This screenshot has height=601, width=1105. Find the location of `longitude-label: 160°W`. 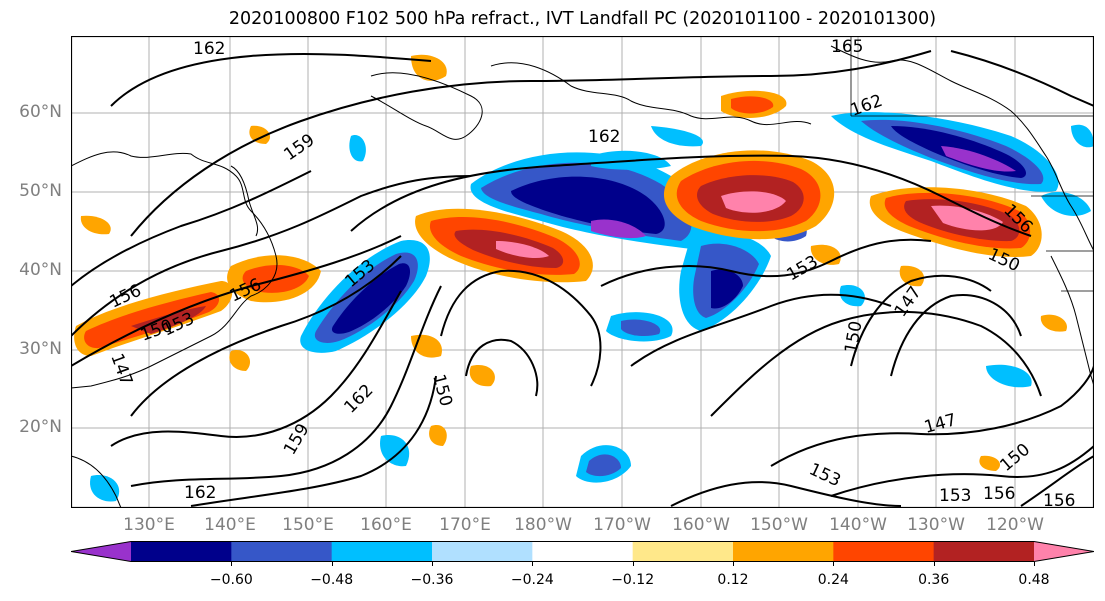

longitude-label: 160°W is located at coordinates (701, 525).